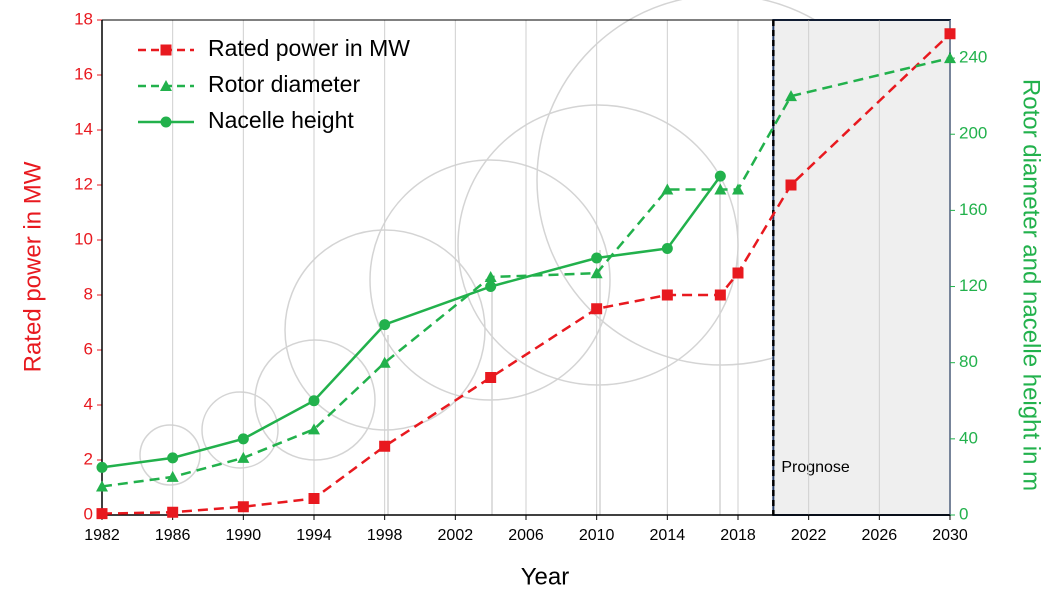 The width and height of the screenshot is (1050, 599). What do you see at coordinates (973, 133) in the screenshot?
I see `y2-tick-label: 200` at bounding box center [973, 133].